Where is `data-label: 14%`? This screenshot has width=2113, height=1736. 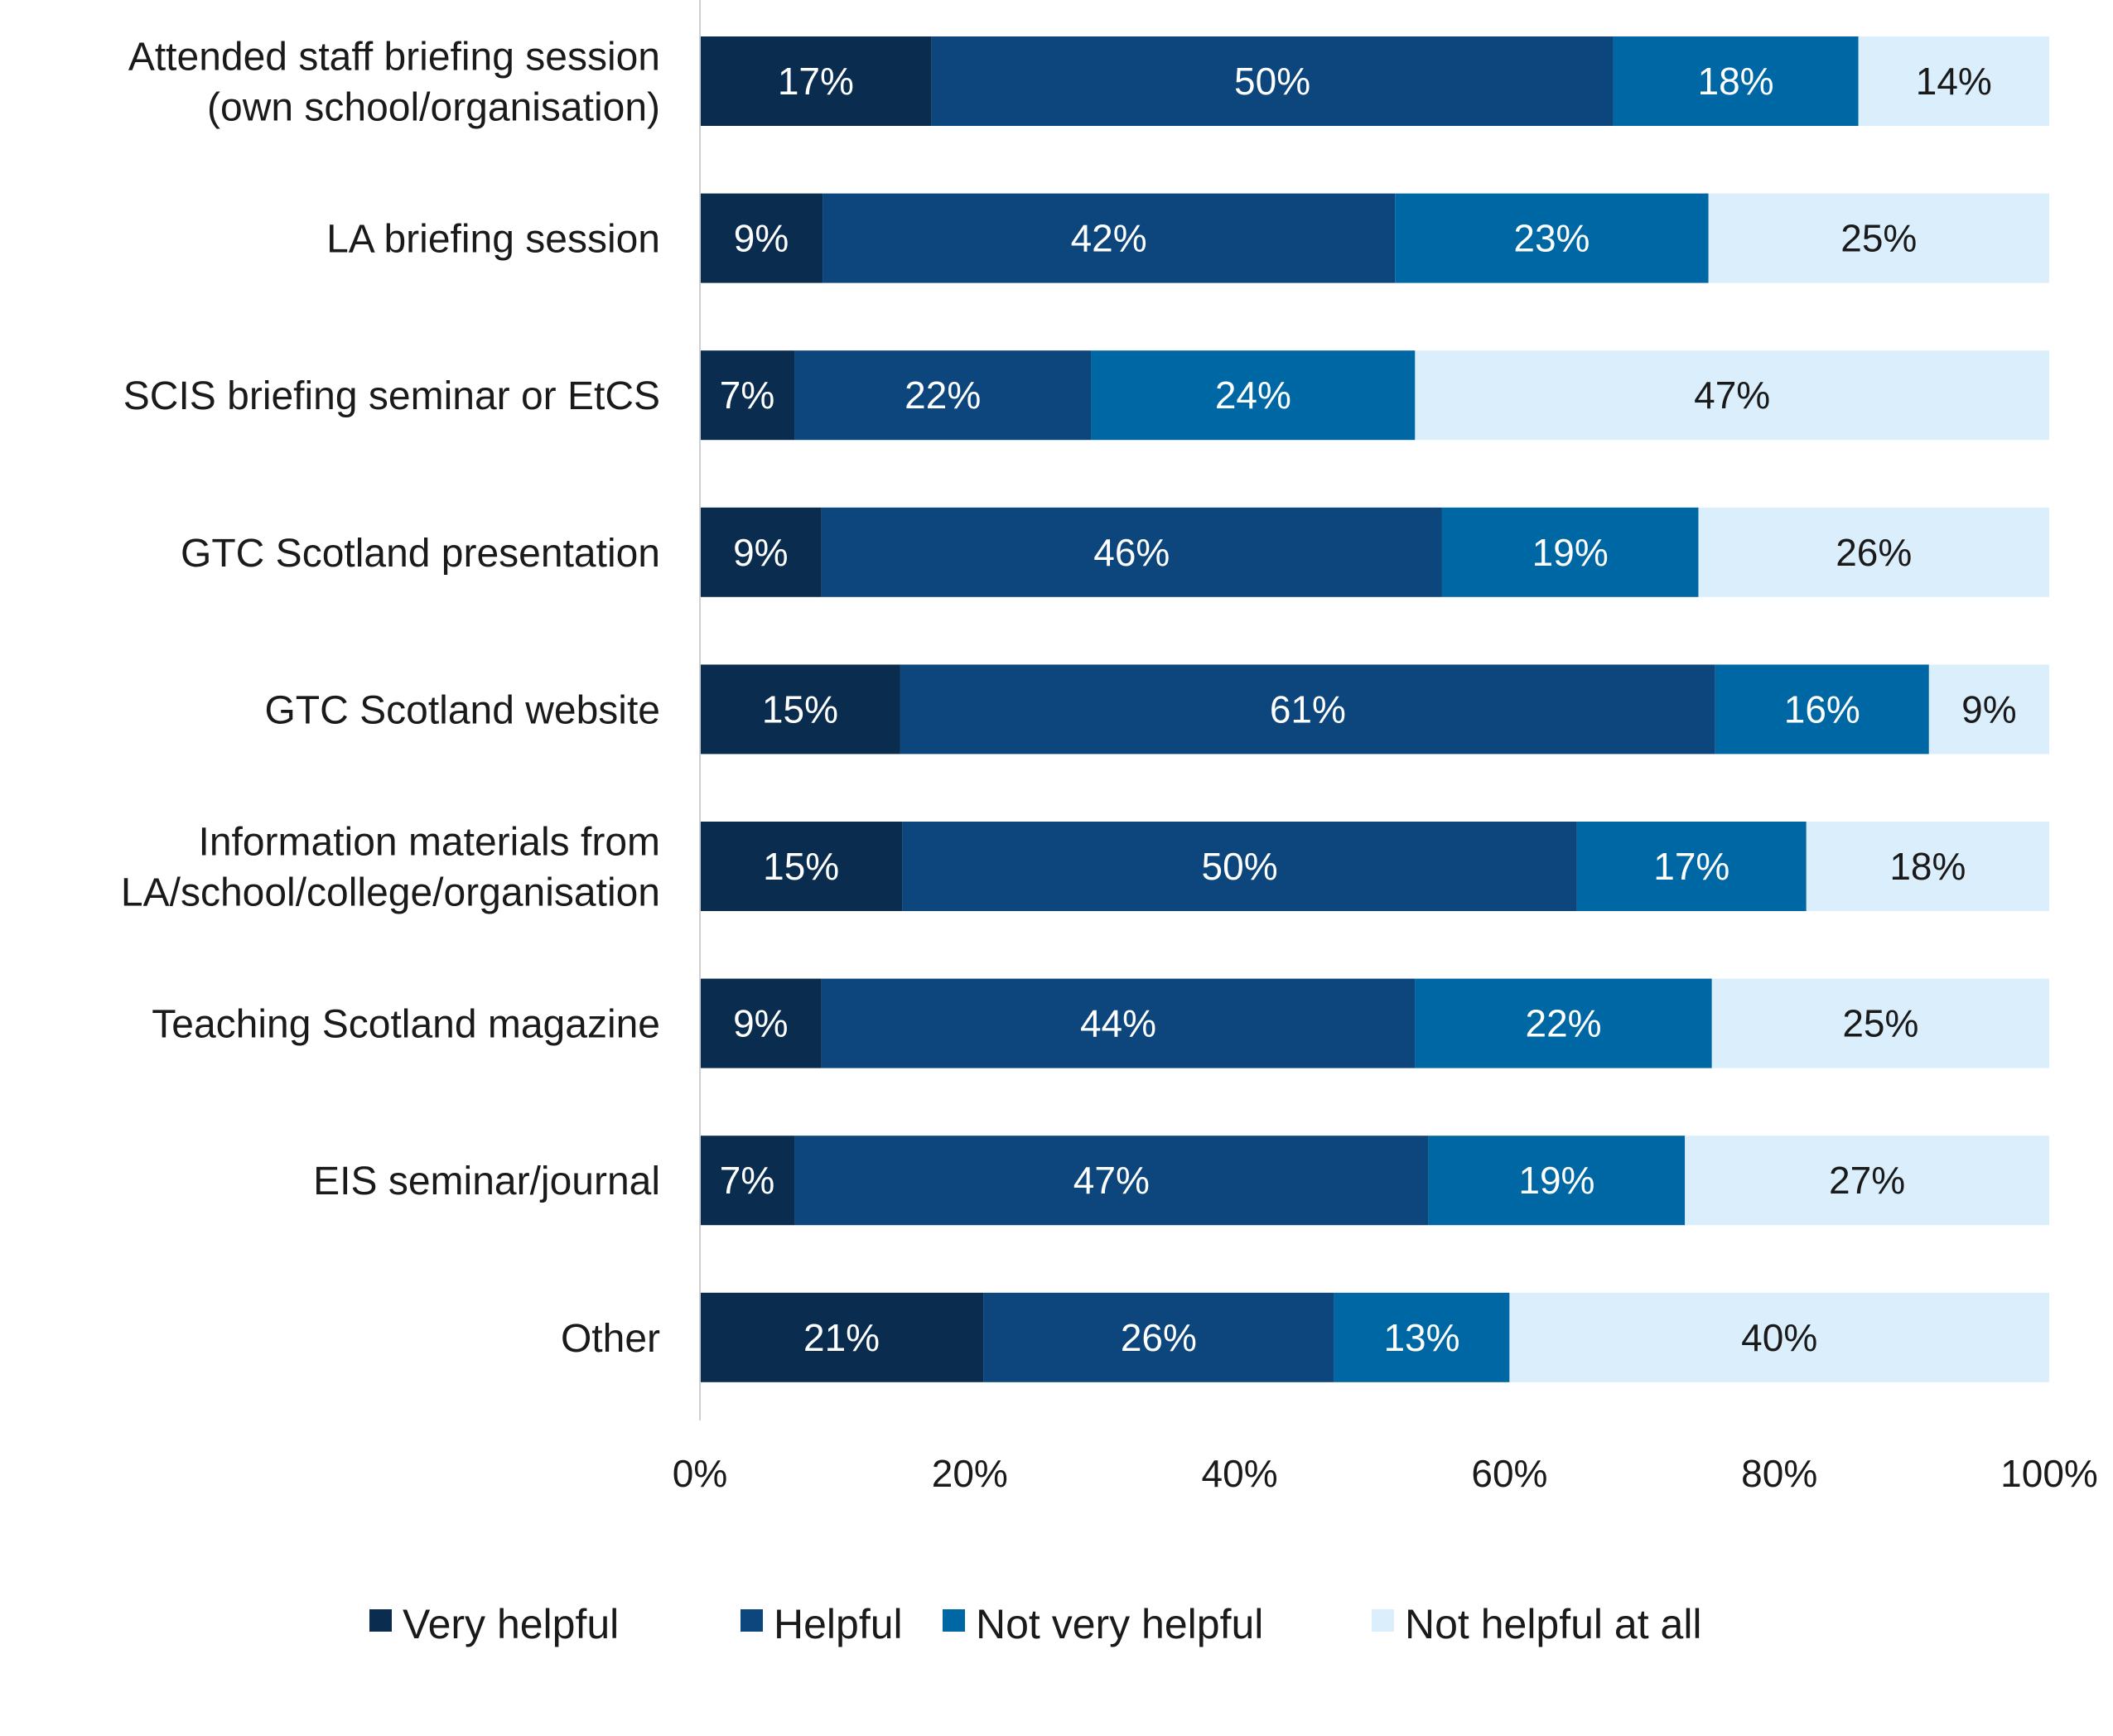
data-label: 14% is located at coordinates (1954, 81).